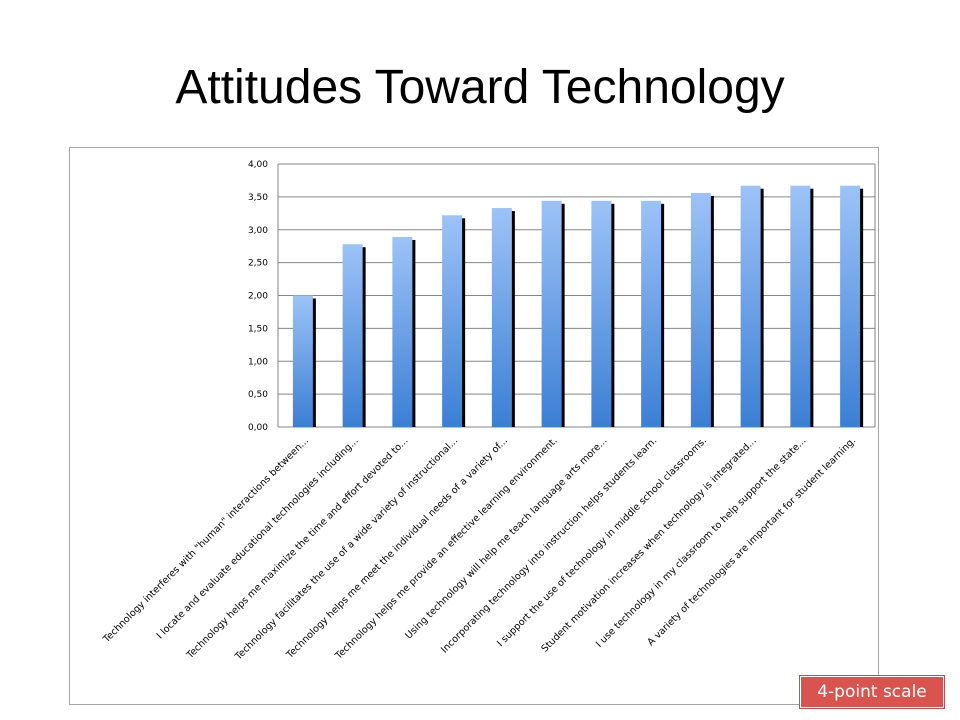  What do you see at coordinates (258, 428) in the screenshot?
I see `y-tick-label: 0,00` at bounding box center [258, 428].